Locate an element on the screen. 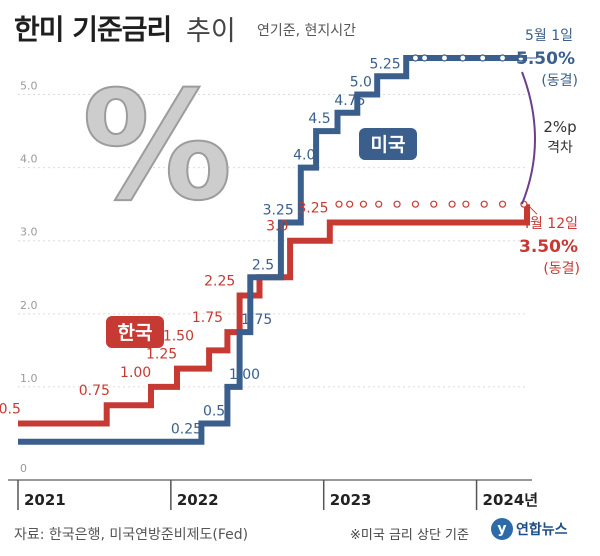 The image size is (600, 556). percent-decoration: % is located at coordinates (157, 147).